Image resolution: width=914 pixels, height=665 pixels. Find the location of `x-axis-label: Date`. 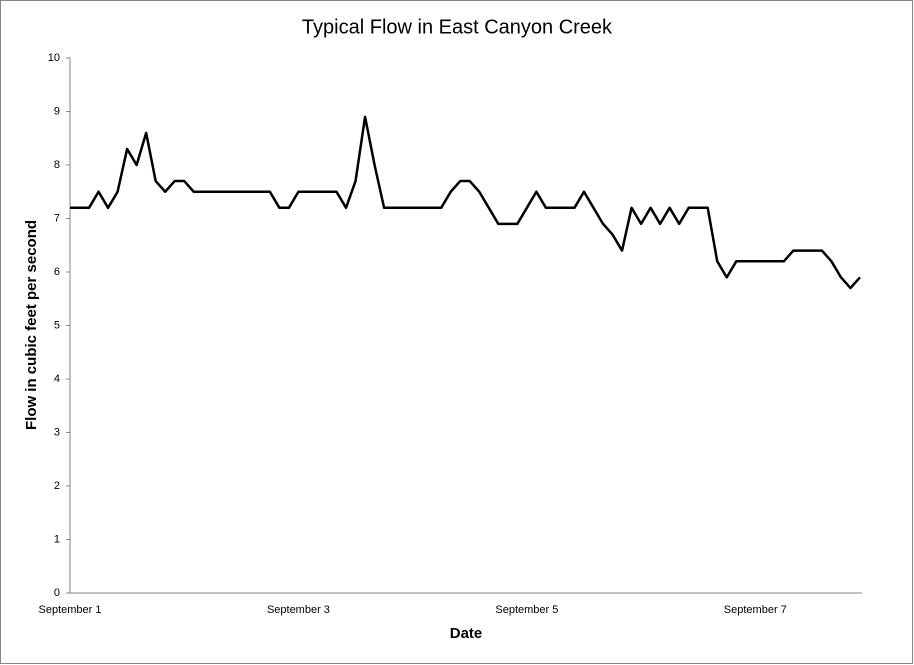

x-axis-label: Date is located at coordinates (466, 633).